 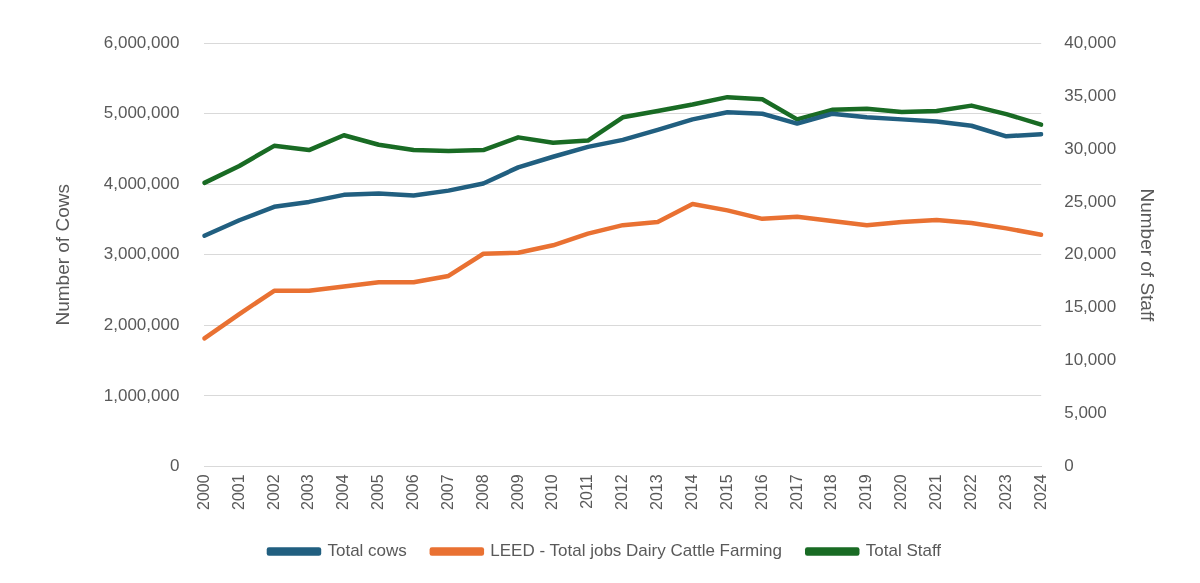 What do you see at coordinates (657, 492) in the screenshot?
I see `x-tick-label: 2013` at bounding box center [657, 492].